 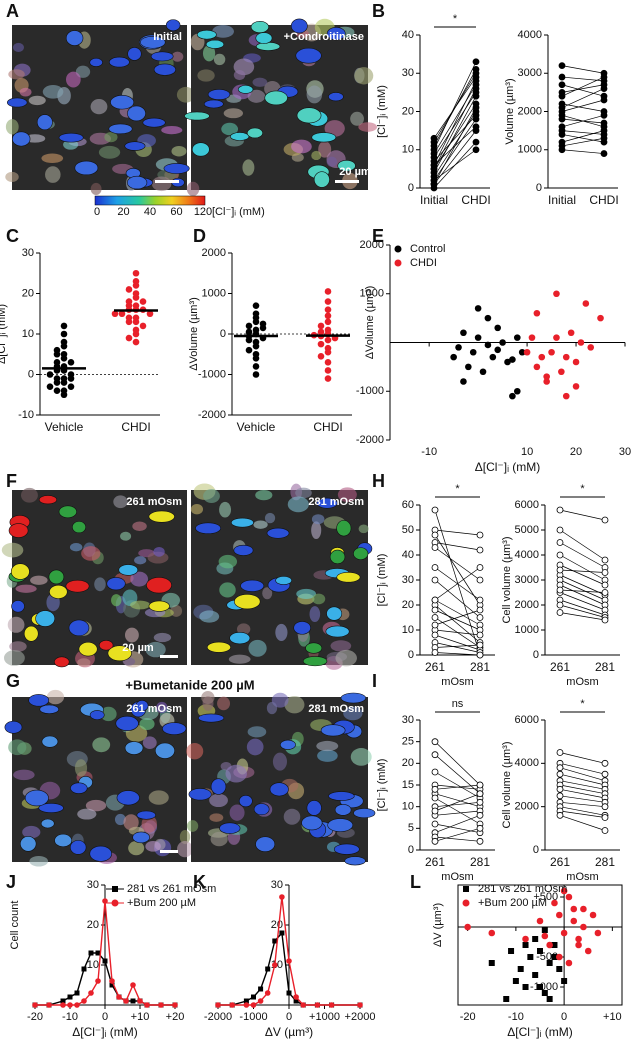 I want to click on y-tick-label: 2000, so click(x=530, y=111).